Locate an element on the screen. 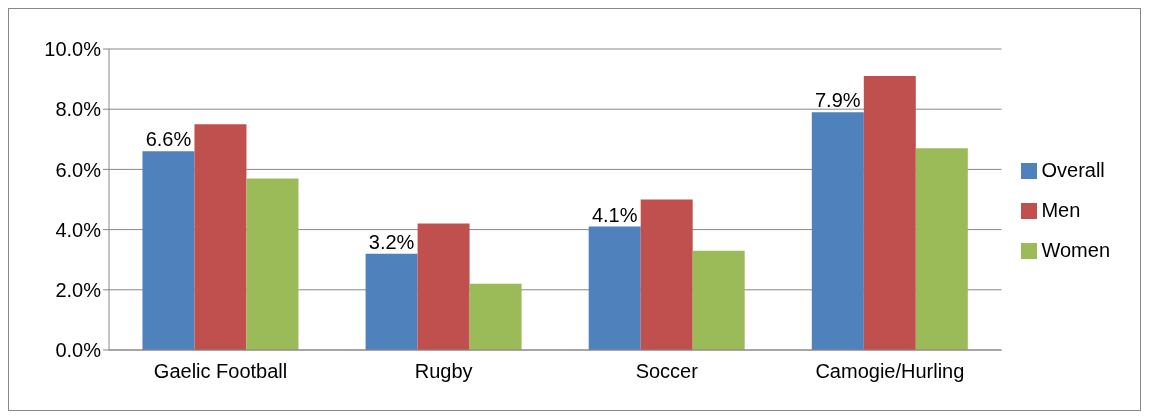 This screenshot has width=1149, height=419. x-tick-label: Gaelic Football is located at coordinates (220, 371).